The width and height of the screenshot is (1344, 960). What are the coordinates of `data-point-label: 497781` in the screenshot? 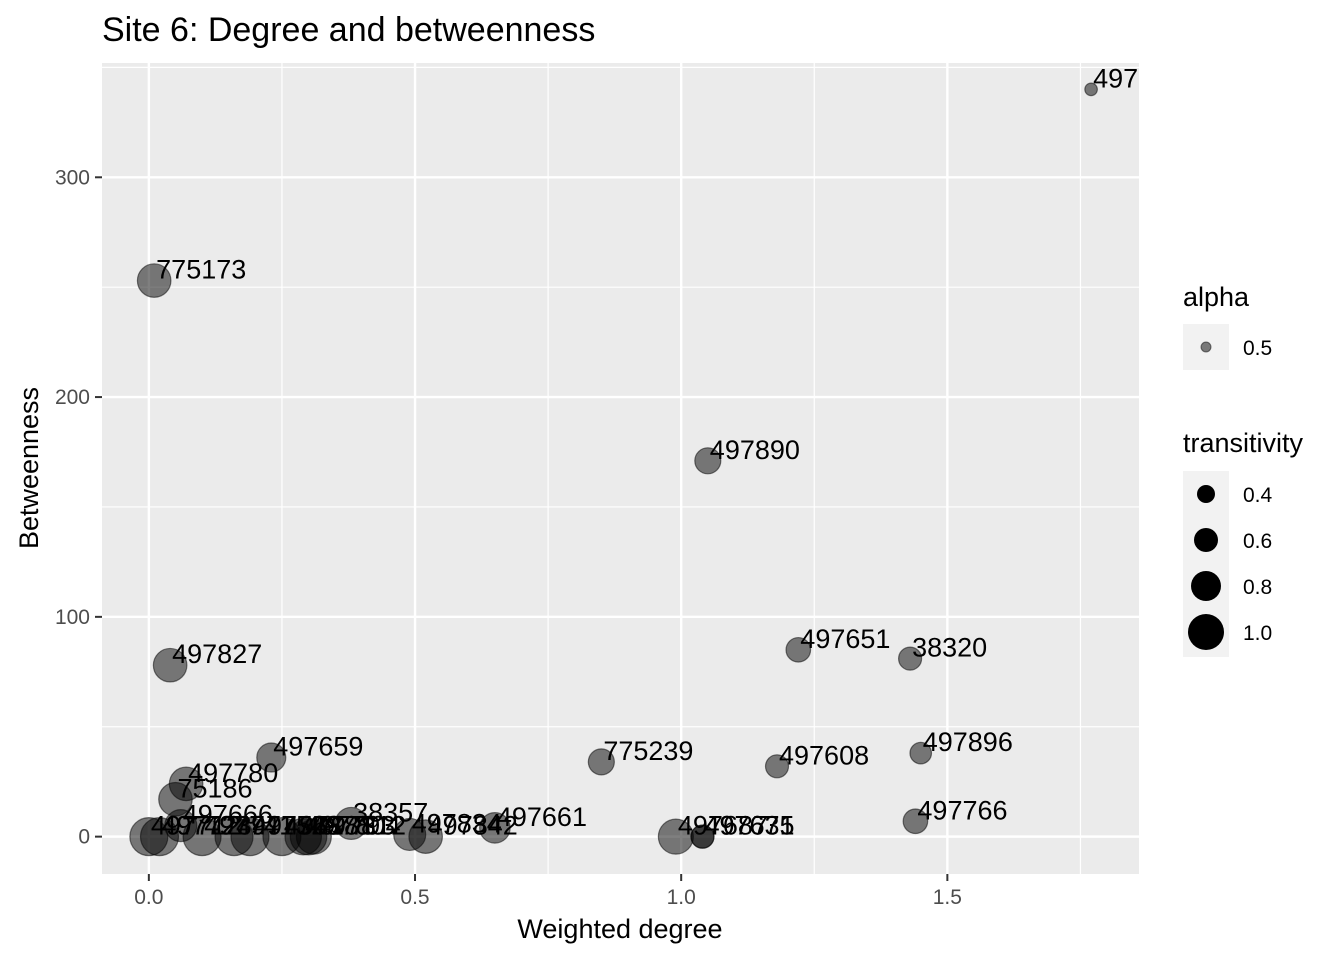 It's located at (329, 826).